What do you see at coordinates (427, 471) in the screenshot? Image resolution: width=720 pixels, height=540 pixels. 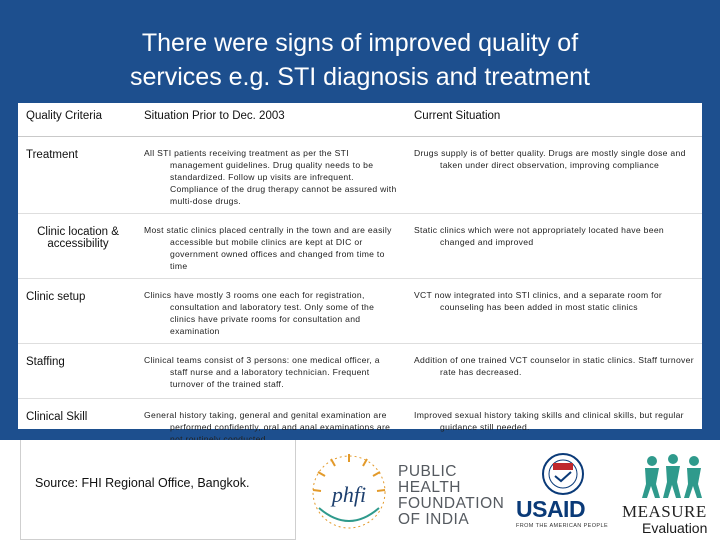 I see `phfi-name-line: PUBLIC` at bounding box center [427, 471].